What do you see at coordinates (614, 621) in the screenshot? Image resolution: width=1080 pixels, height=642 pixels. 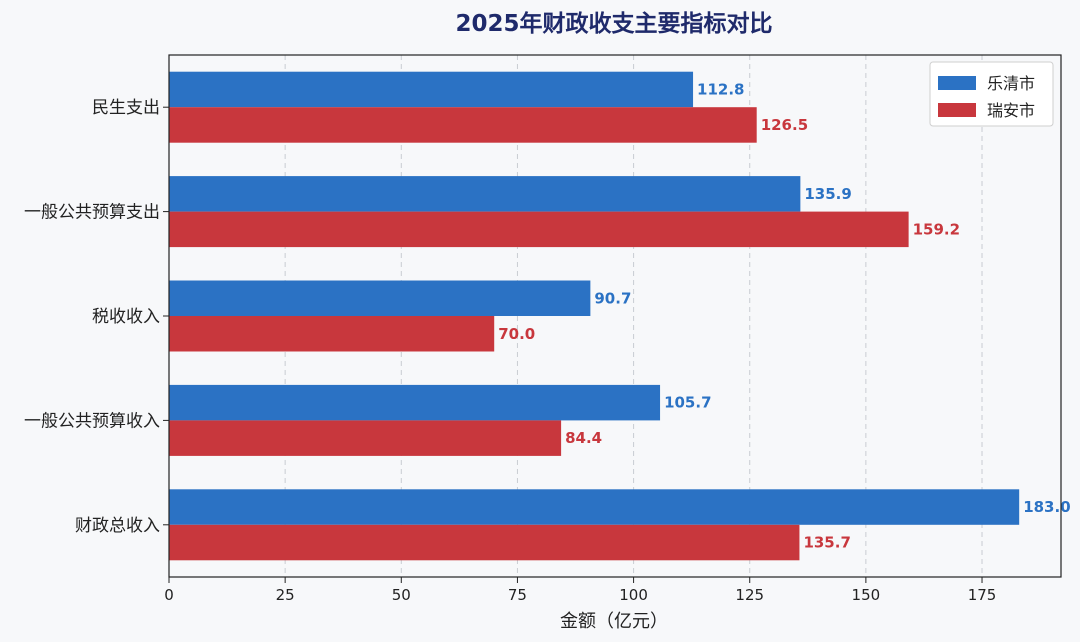 I see `x-axis-label: 金额（亿元）` at bounding box center [614, 621].